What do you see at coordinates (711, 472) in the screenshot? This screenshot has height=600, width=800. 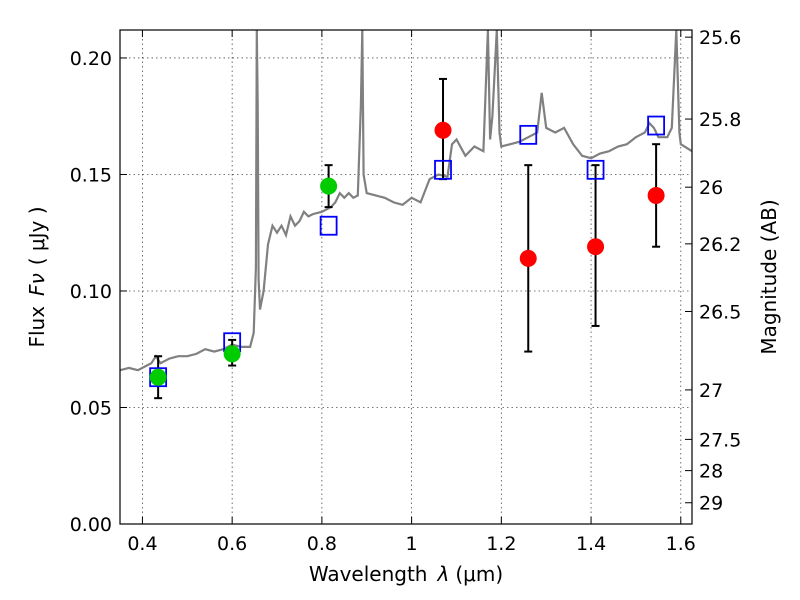 I see `right-tick-label: 28` at bounding box center [711, 472].